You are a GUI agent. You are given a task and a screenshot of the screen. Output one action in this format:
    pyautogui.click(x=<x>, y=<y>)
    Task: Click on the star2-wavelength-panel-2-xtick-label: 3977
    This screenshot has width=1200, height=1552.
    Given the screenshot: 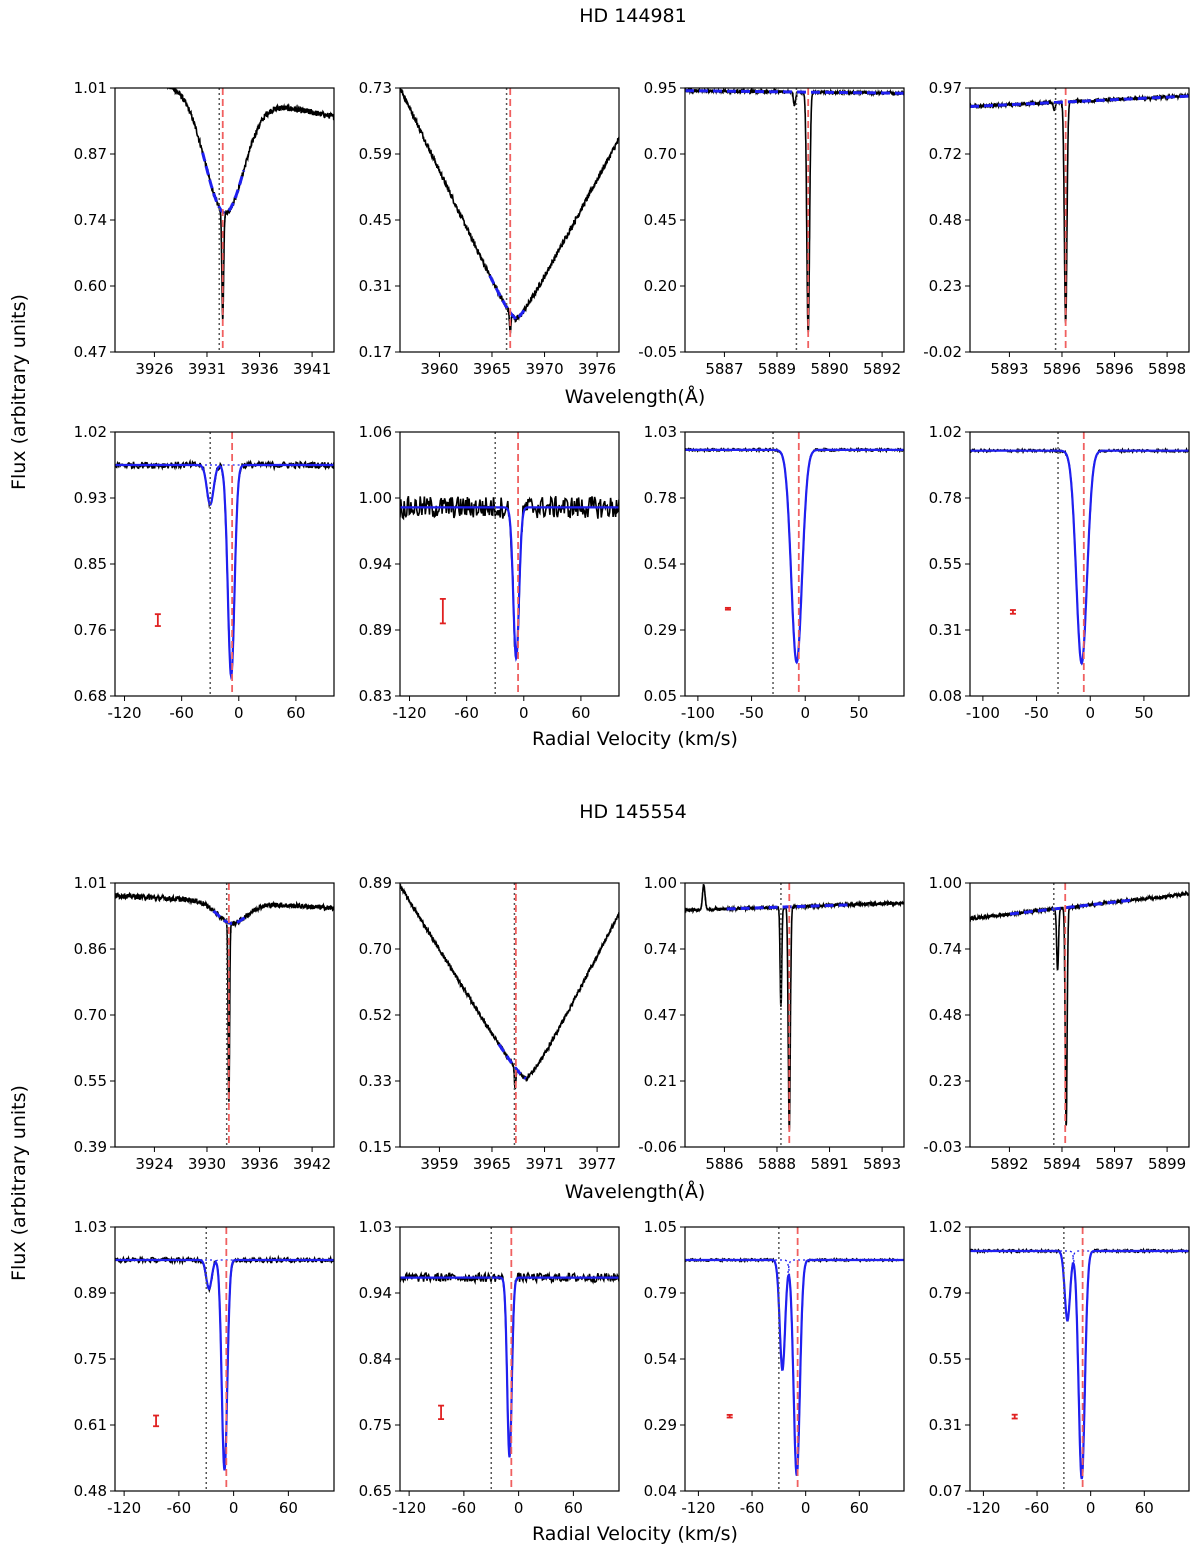 What is the action you would take?
    pyautogui.click(x=597, y=1164)
    